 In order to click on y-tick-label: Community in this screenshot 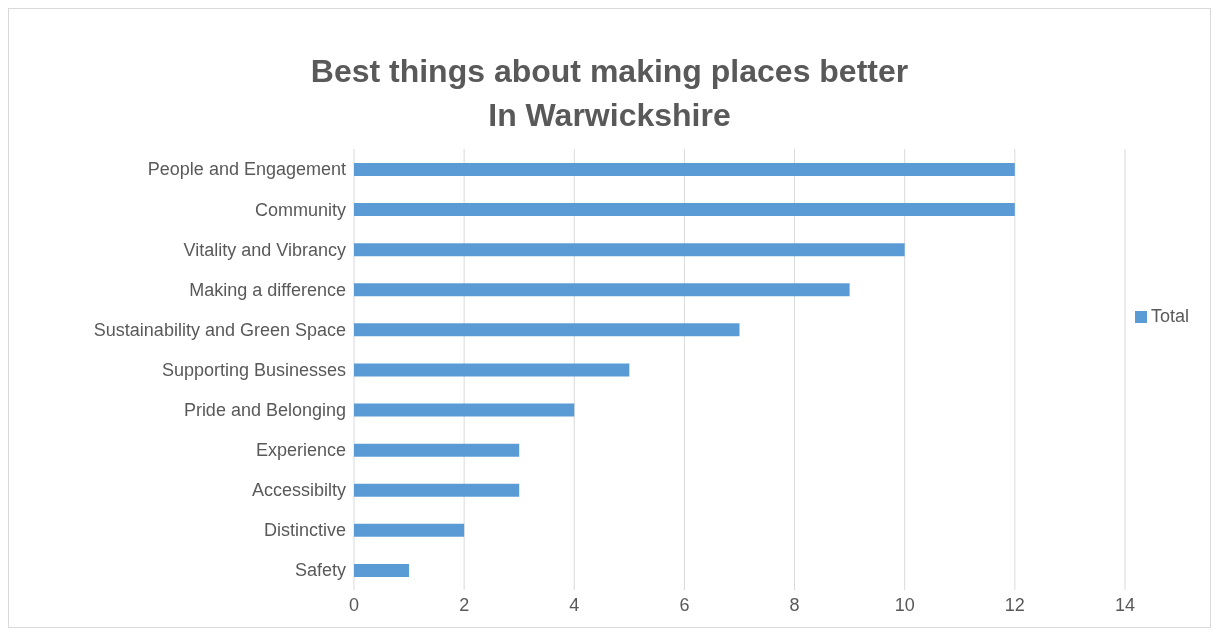, I will do `click(300, 209)`.